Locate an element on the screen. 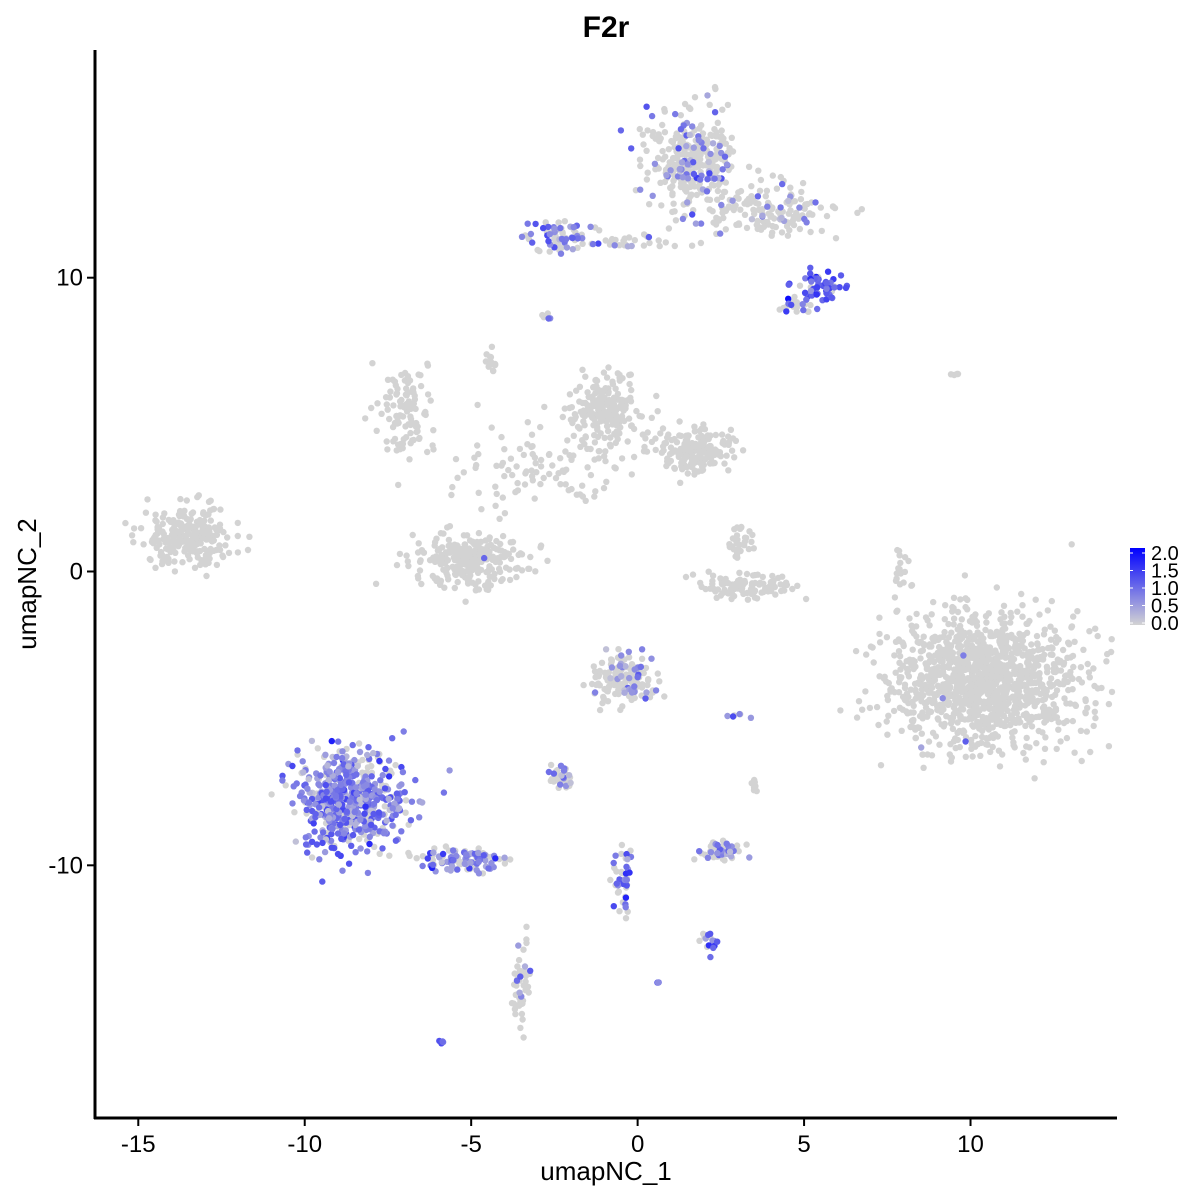 Image resolution: width=1200 pixels, height=1200 pixels. colorbar is located at coordinates (1137, 586).